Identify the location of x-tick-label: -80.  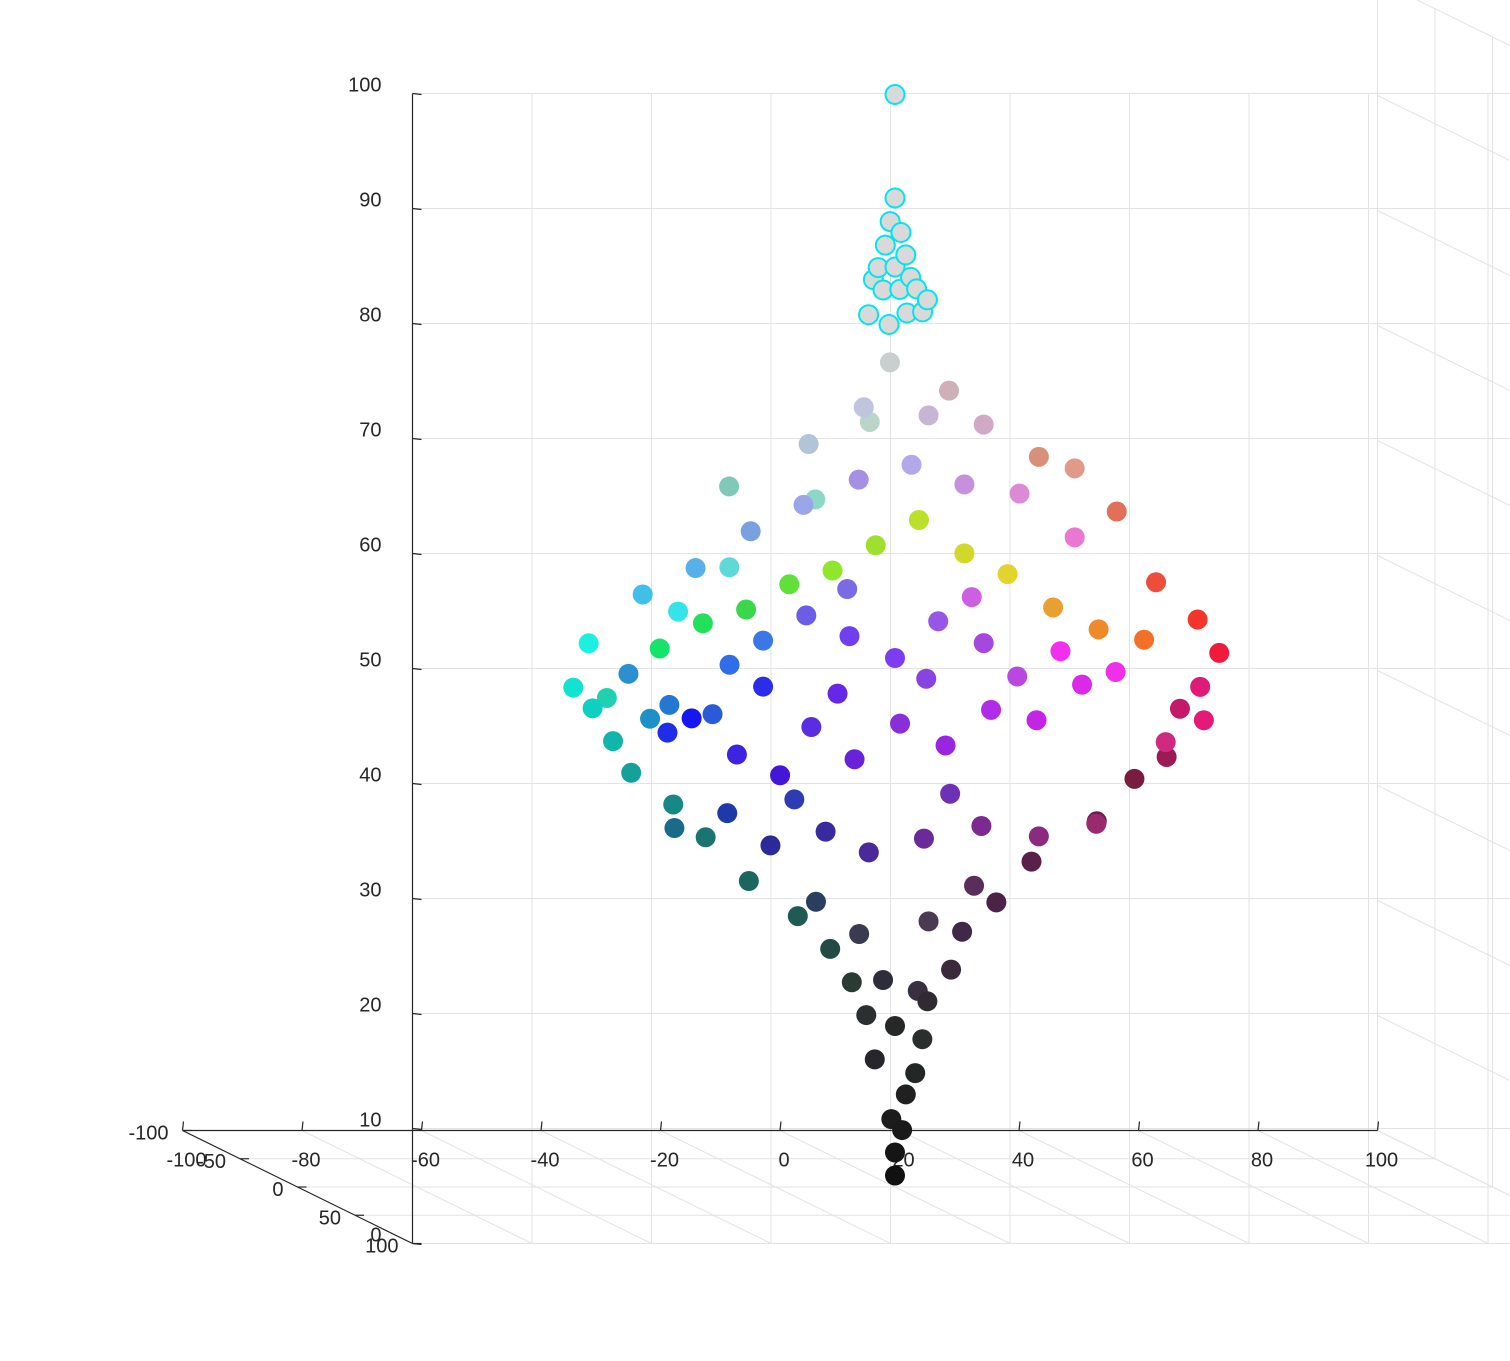
(306, 1161).